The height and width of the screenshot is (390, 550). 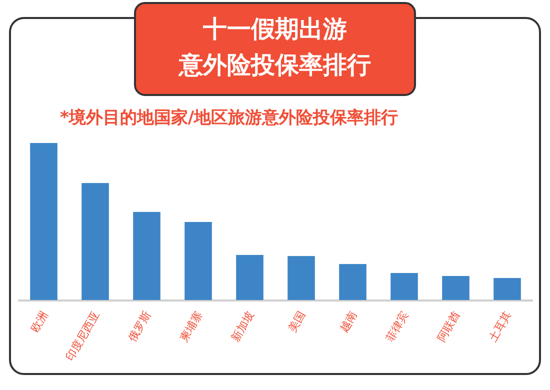 What do you see at coordinates (348, 322) in the screenshot?
I see `x-tick-label: 越南` at bounding box center [348, 322].